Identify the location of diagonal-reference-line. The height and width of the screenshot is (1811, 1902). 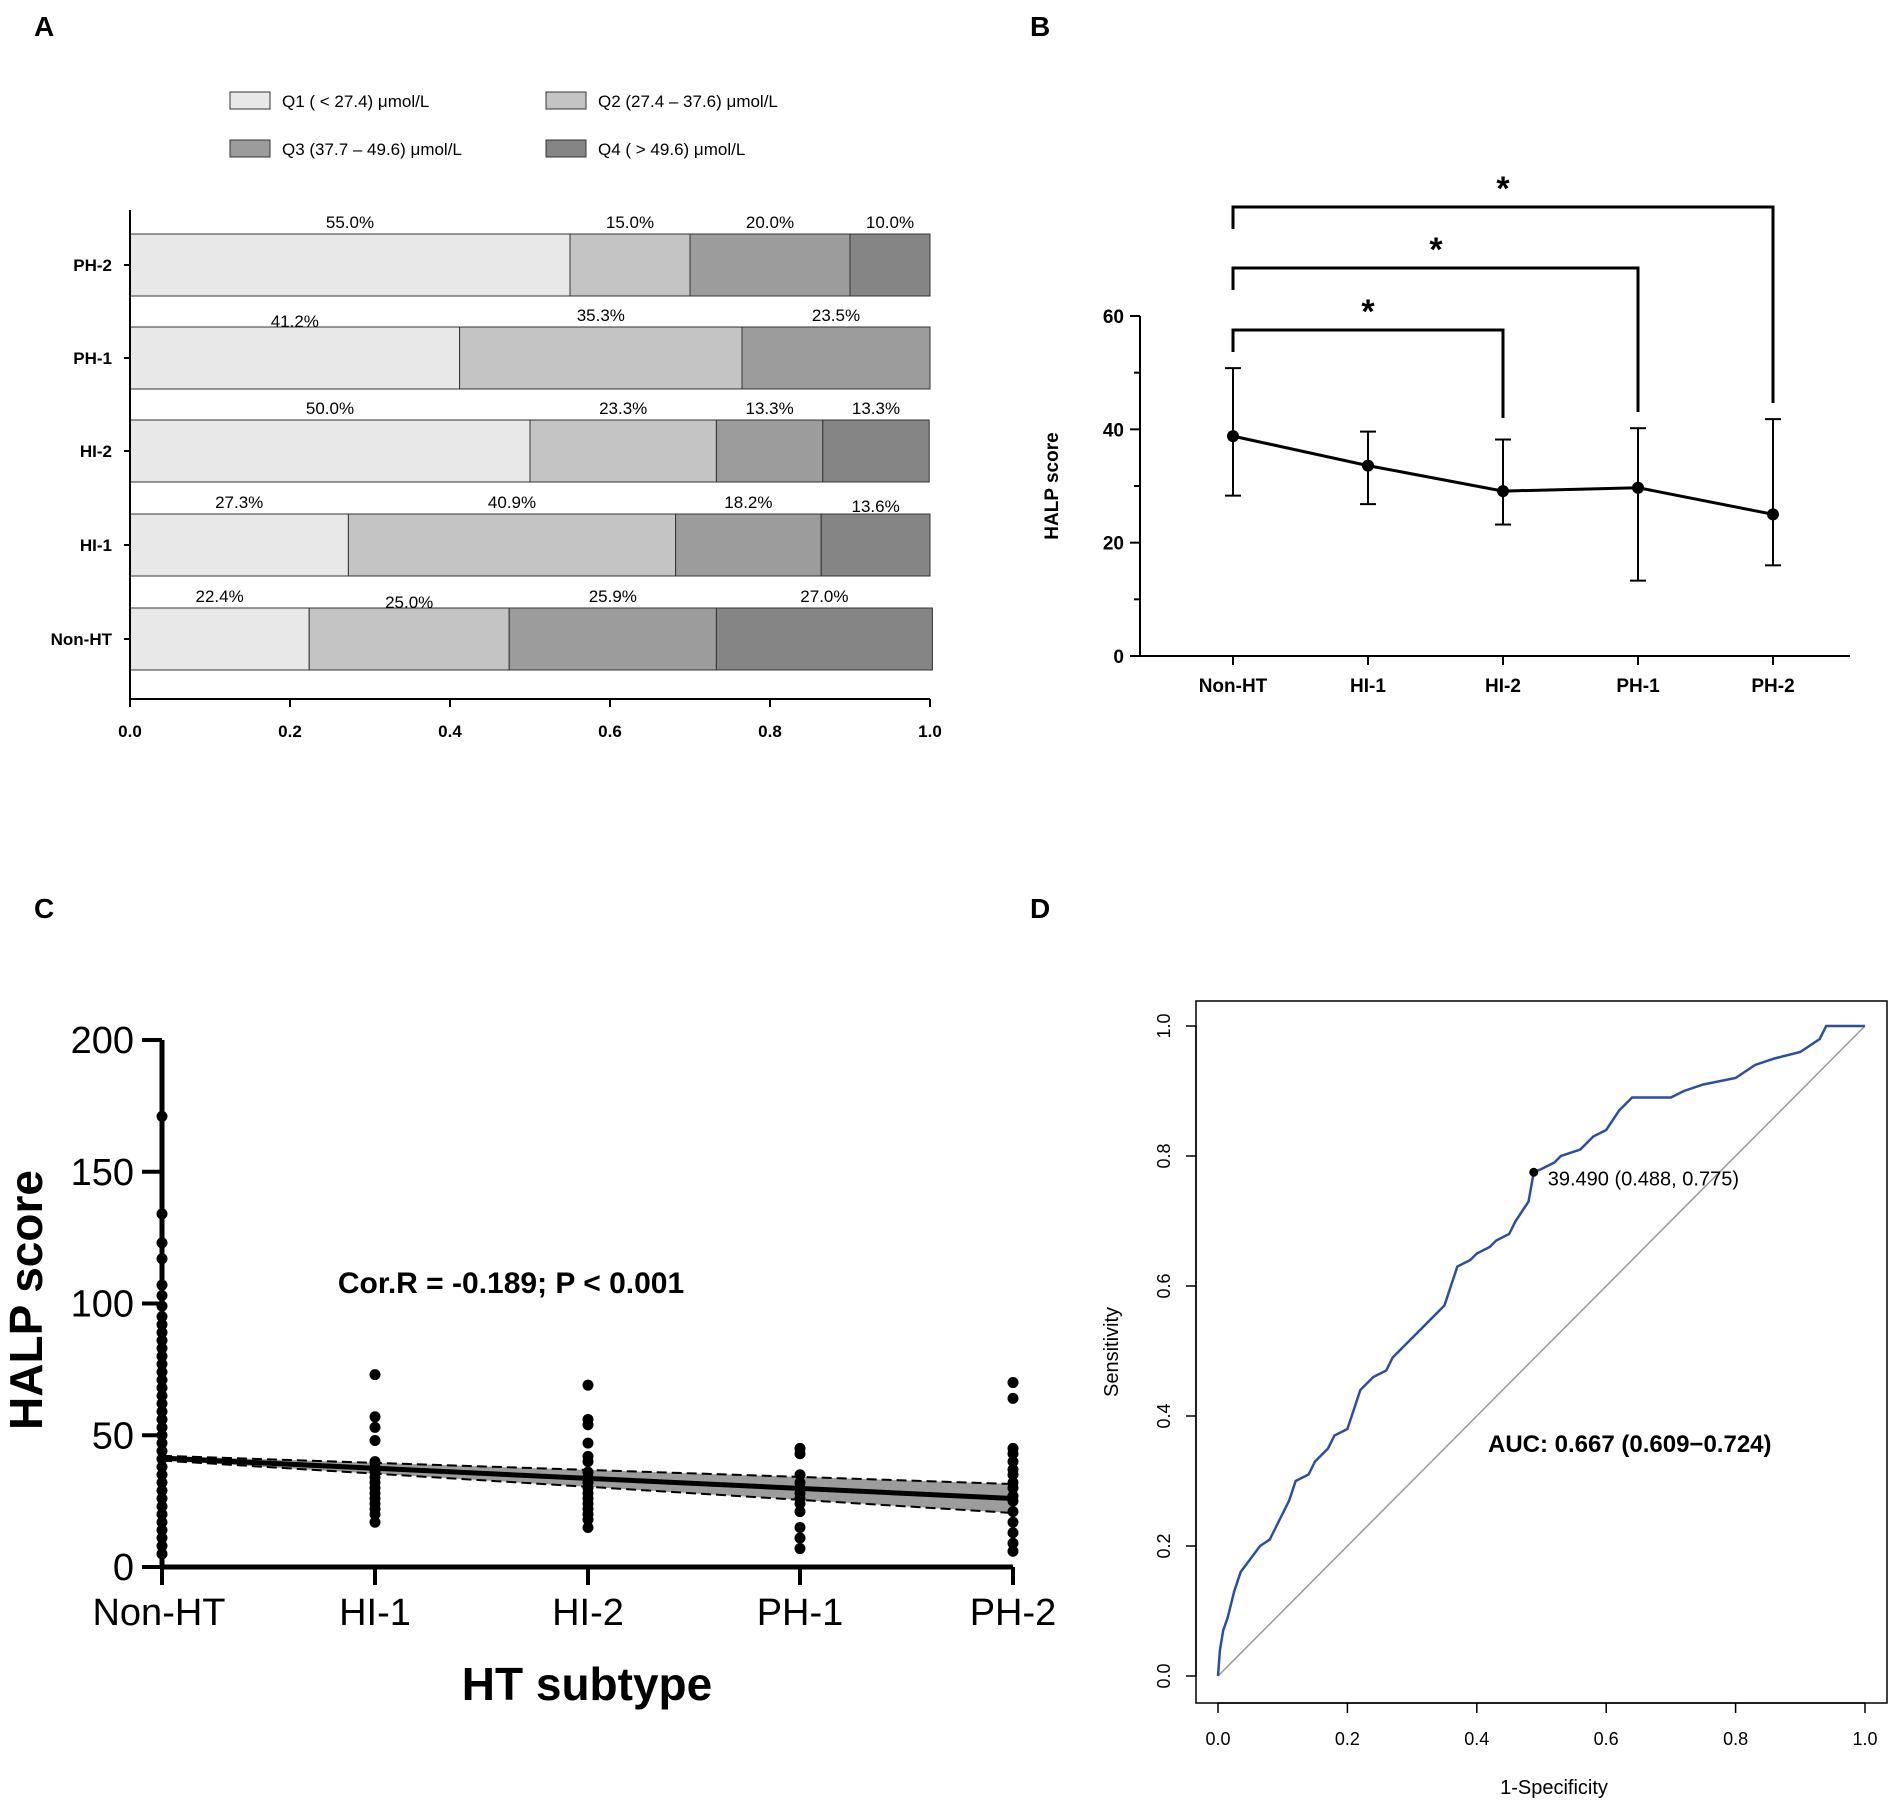
(1541, 1351).